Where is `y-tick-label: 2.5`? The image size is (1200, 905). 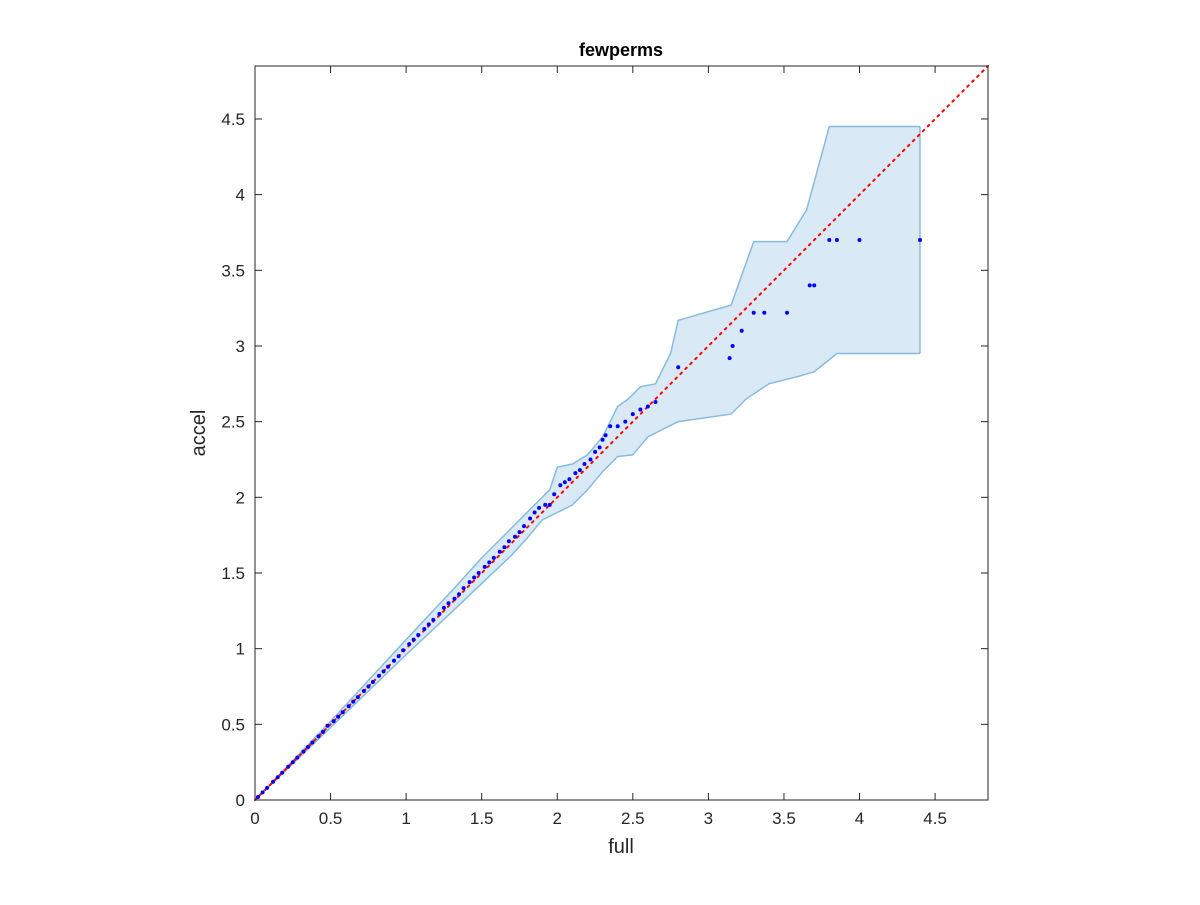 y-tick-label: 2.5 is located at coordinates (233, 422).